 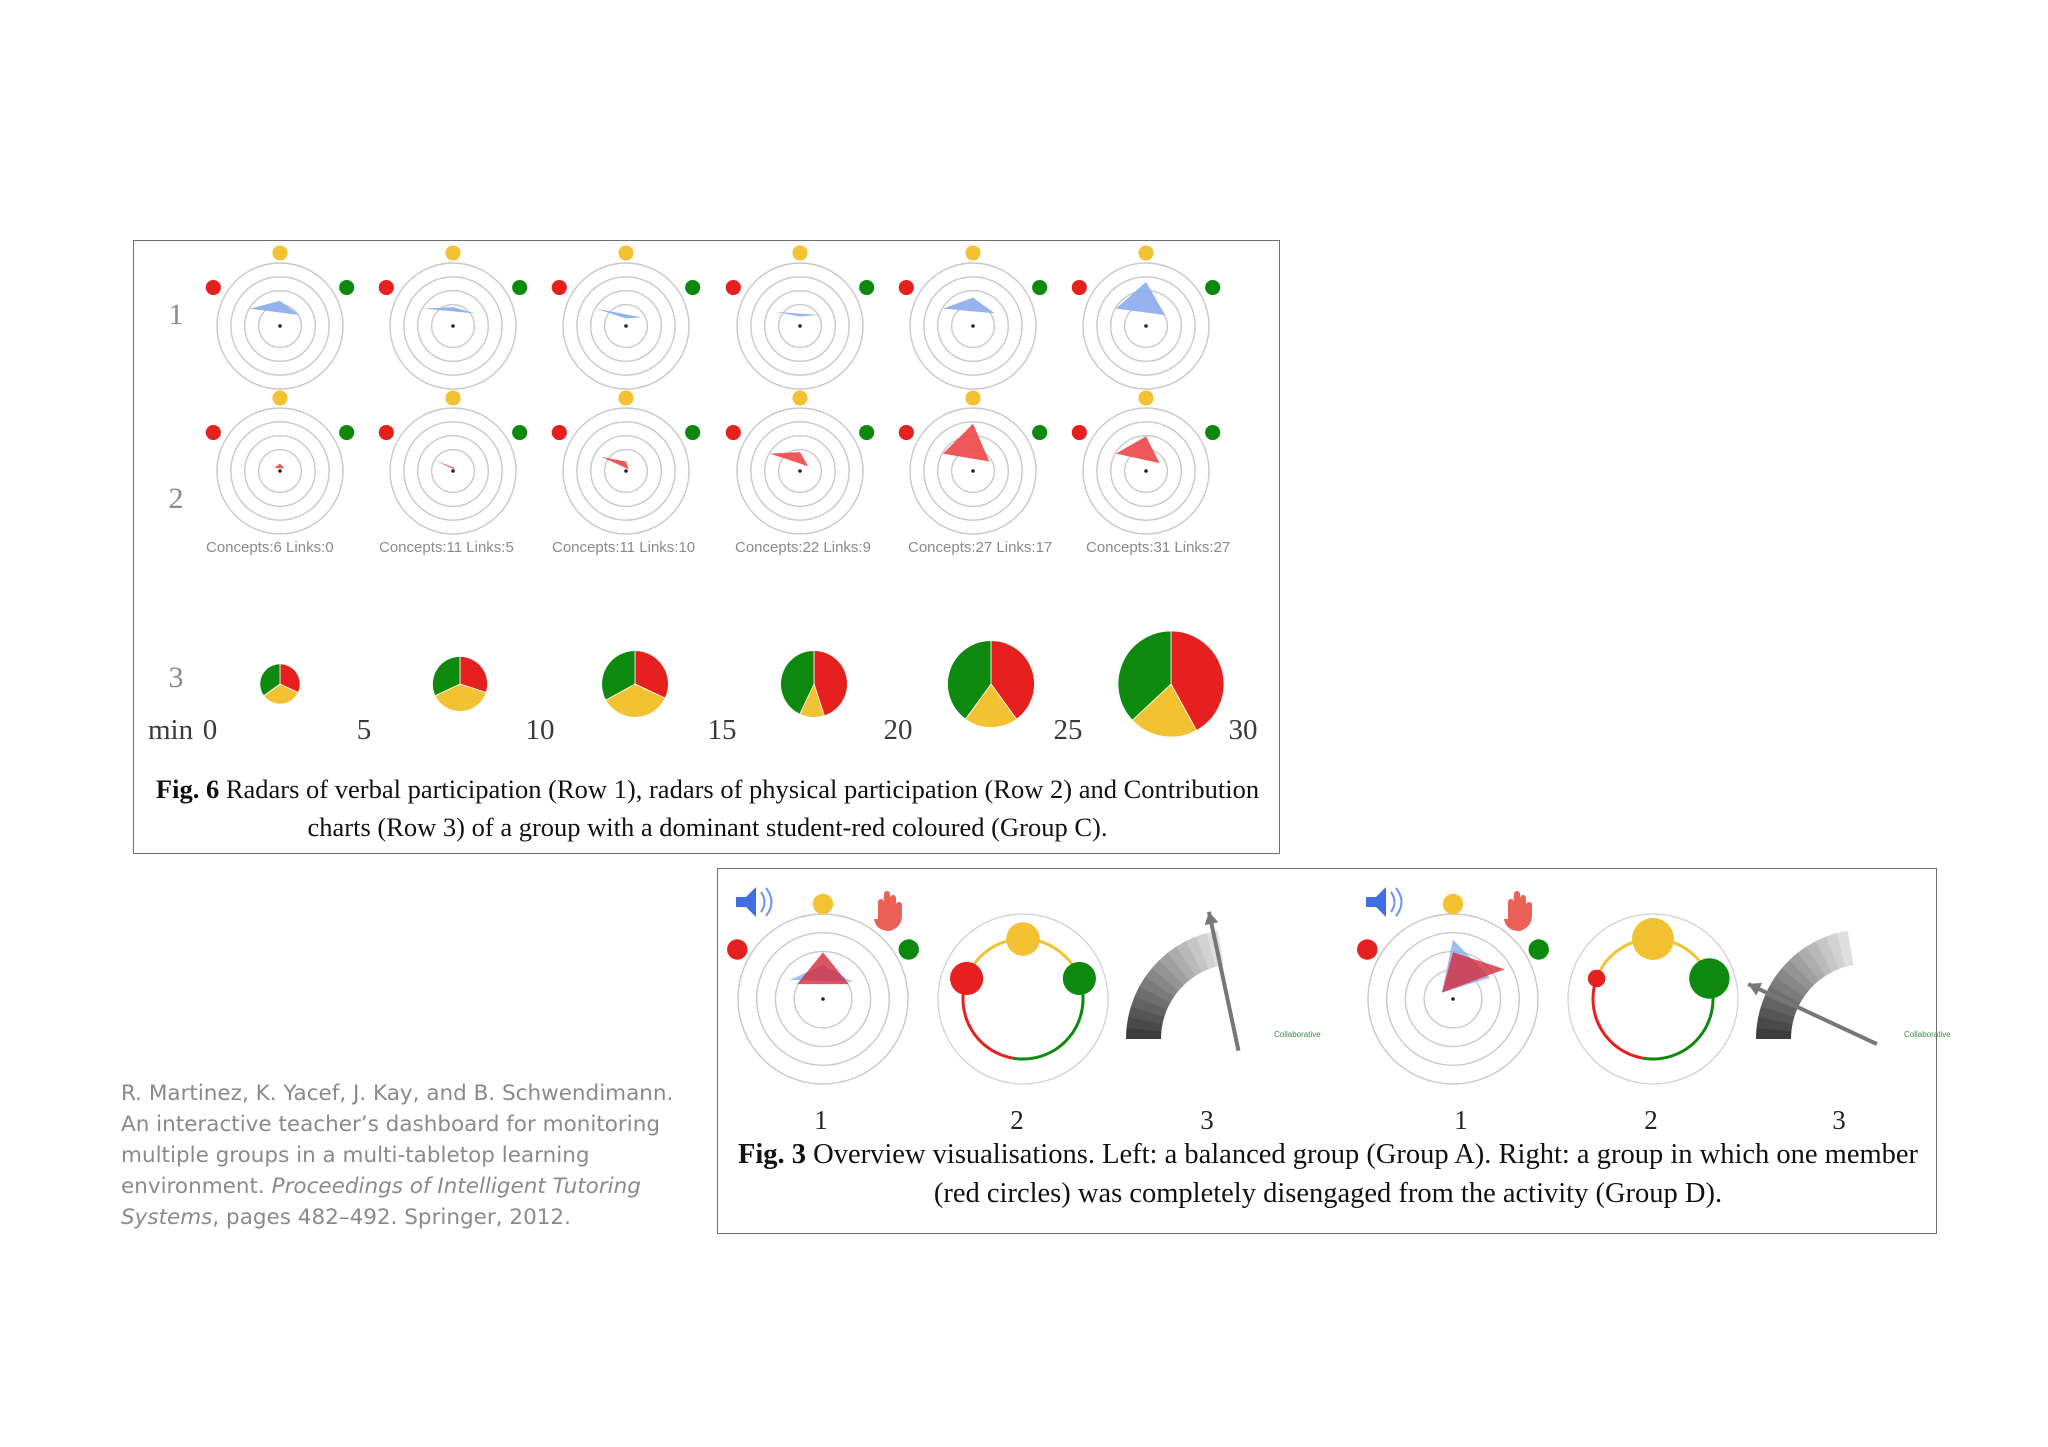 I want to click on concept-label: Concepts:31 Links:27, so click(x=1158, y=547).